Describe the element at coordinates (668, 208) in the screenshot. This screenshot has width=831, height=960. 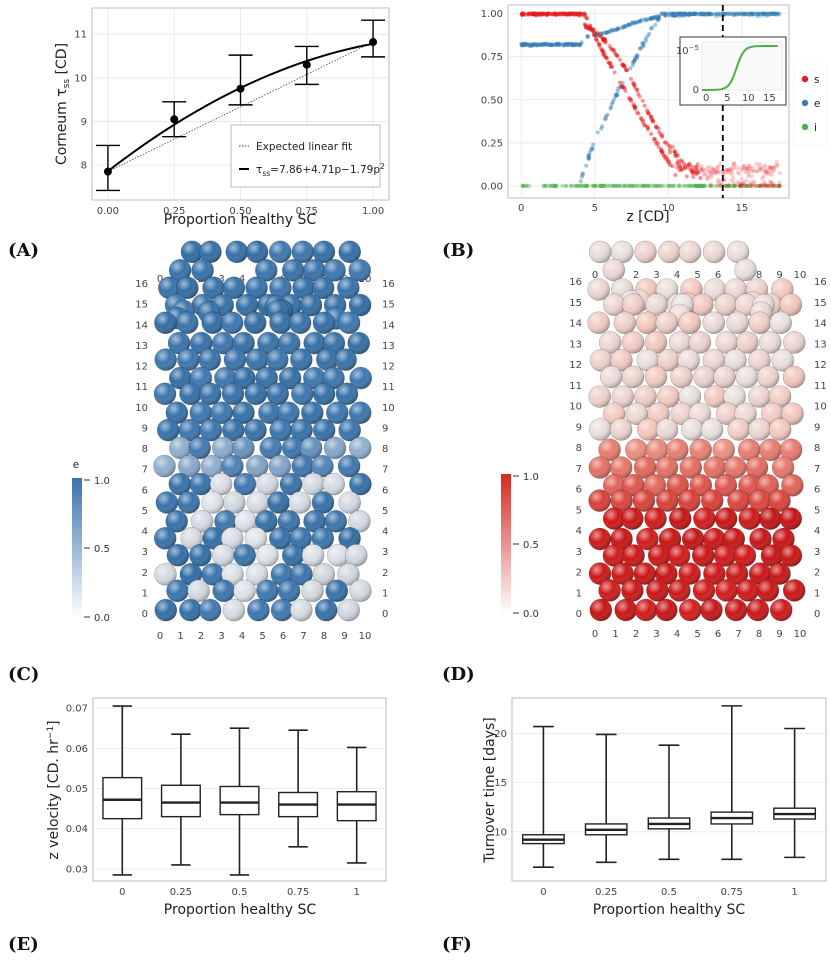
I see `chart-b-xtick: 10` at that location.